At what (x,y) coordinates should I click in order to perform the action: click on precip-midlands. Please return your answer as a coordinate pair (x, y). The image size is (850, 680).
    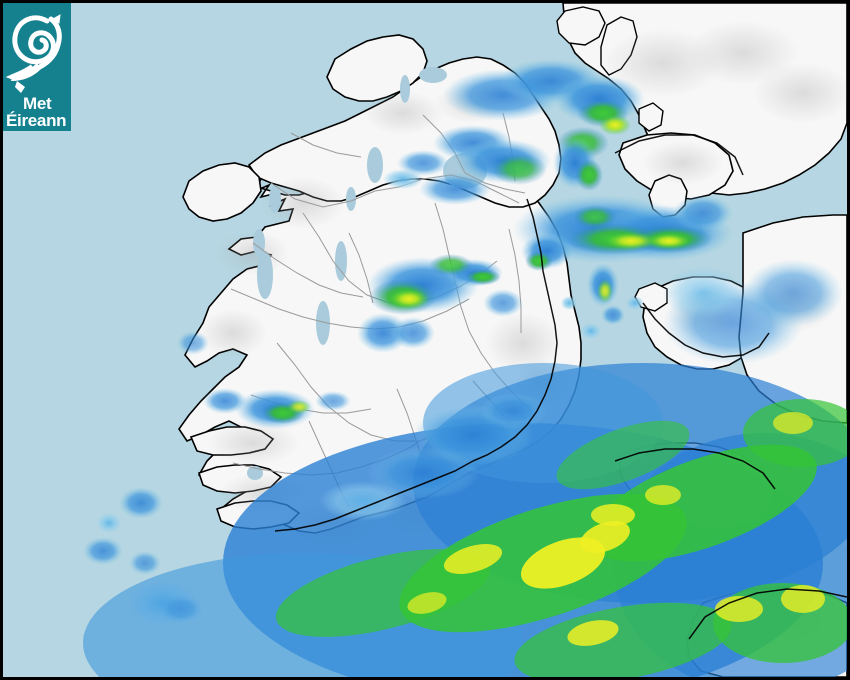
    Looking at the image, I should click on (440, 303).